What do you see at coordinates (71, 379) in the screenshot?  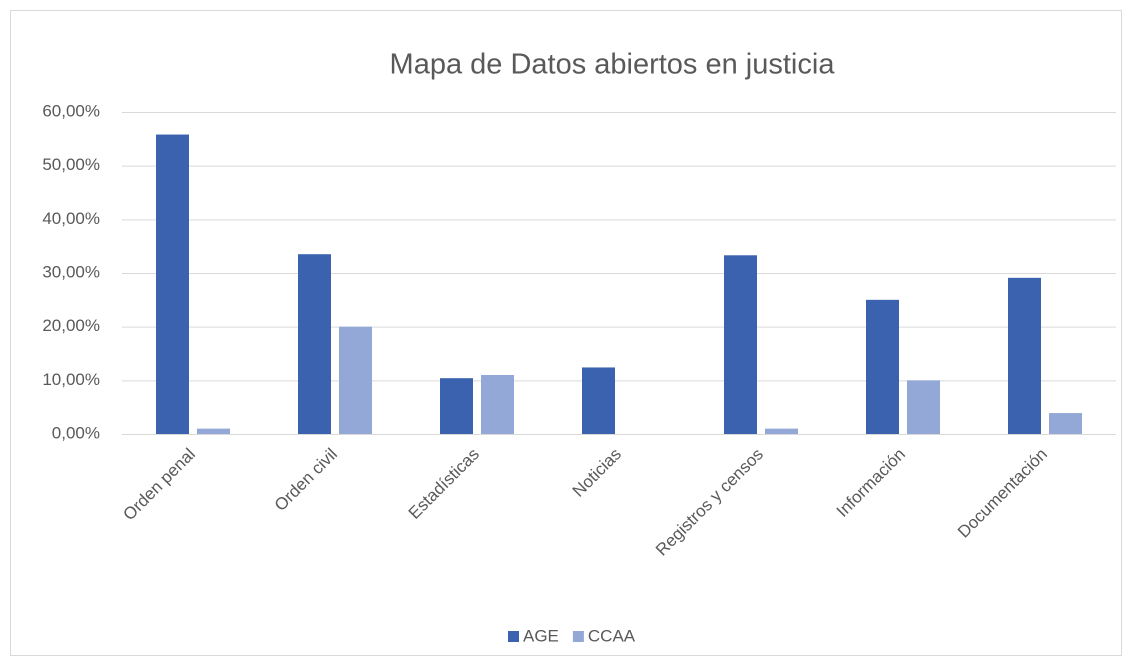 I see `y-tick-label: 10,00%` at bounding box center [71, 379].